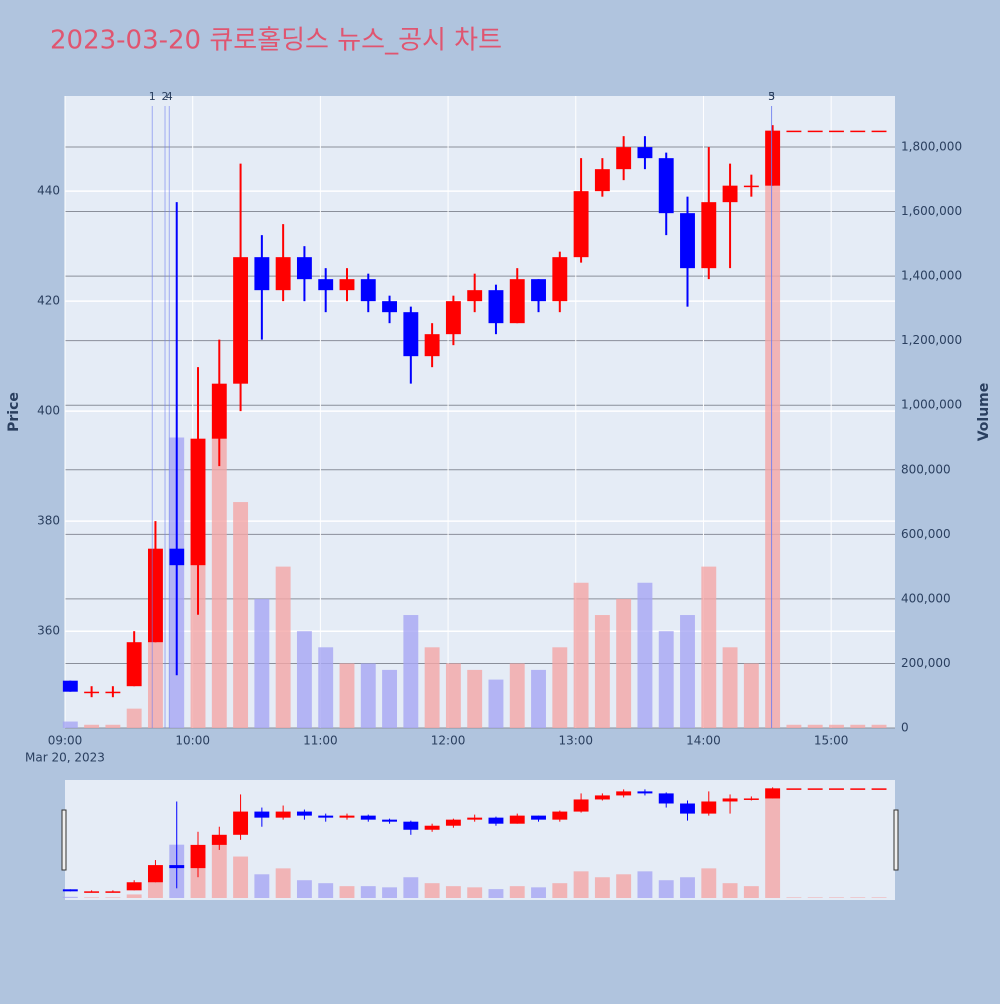 The height and width of the screenshot is (1004, 1000). I want to click on x-tick-label: 13:00, so click(575, 741).